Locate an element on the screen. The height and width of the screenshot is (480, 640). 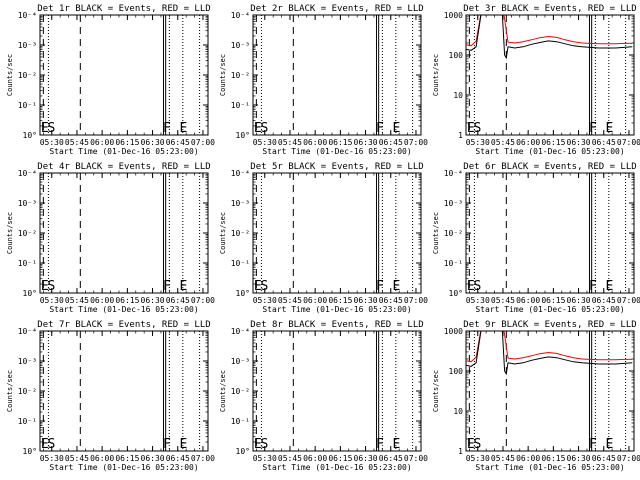
chart-title: Det 1r BLACK = Events, RED = LLD is located at coordinates (123, 9).